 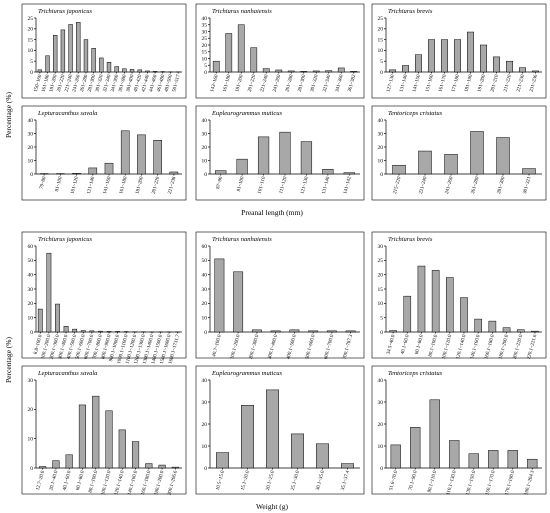 What do you see at coordinates (72, 347) in the screenshot?
I see `x-tick-label: 400.1~500.0` at bounding box center [72, 347].